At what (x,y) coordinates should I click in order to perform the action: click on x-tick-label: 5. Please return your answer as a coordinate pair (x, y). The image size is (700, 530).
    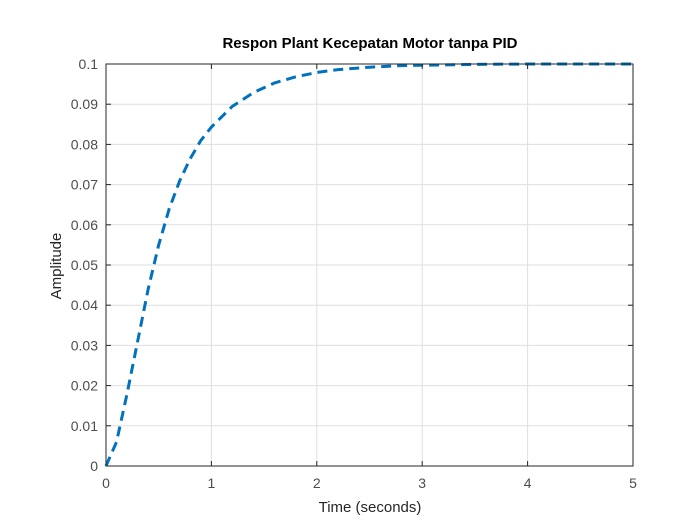
    Looking at the image, I should click on (633, 483).